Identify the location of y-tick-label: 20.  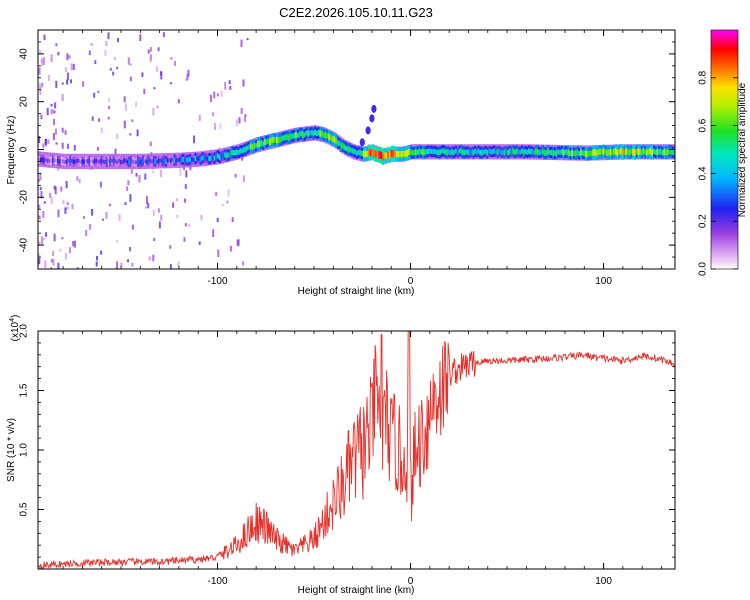
(24, 102).